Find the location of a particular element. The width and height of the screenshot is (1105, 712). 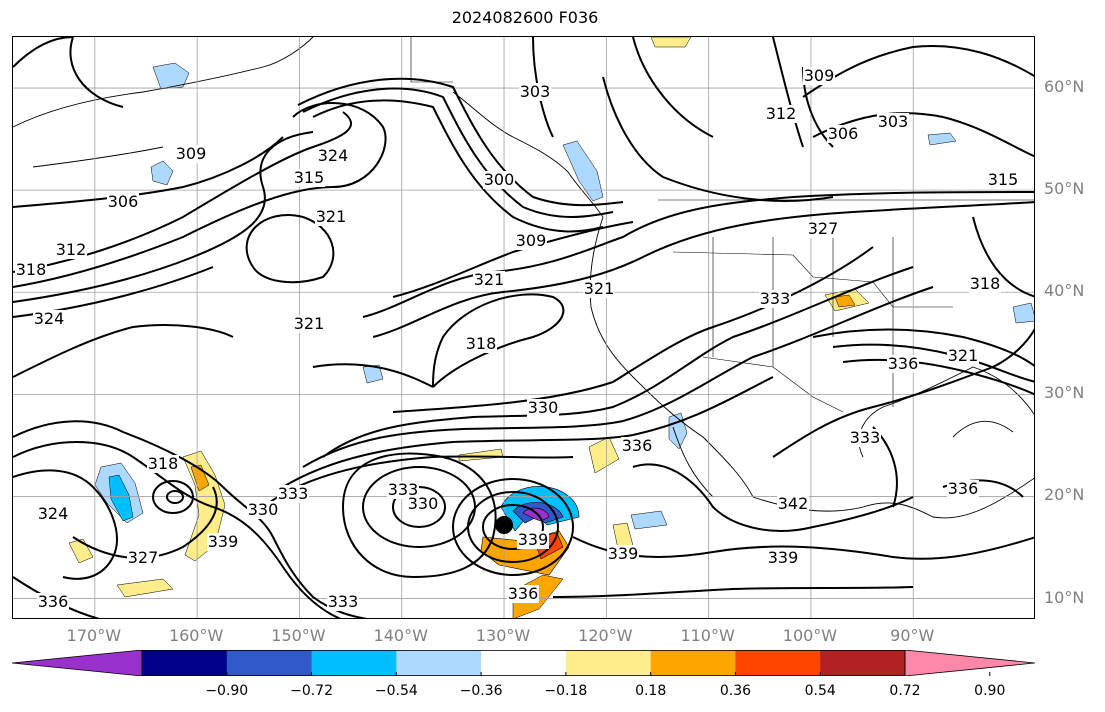

lat-tick-label: 20°N is located at coordinates (1064, 495).